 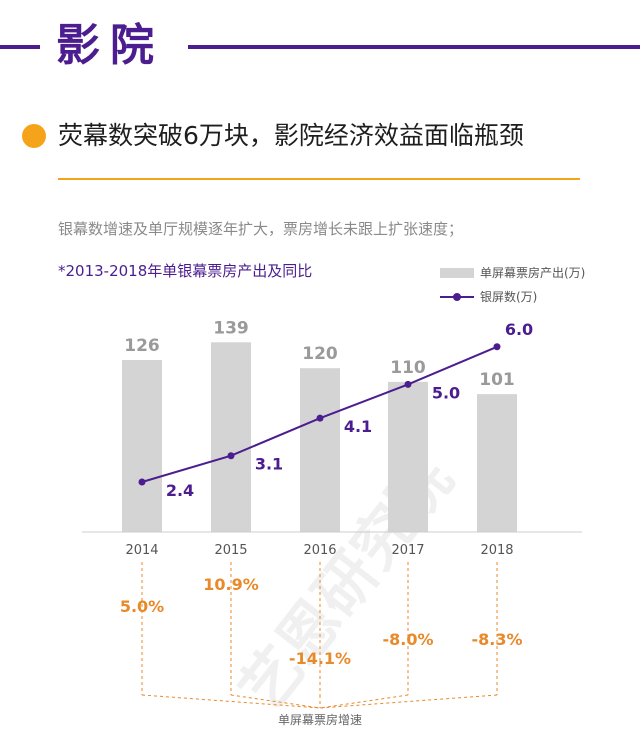 I want to click on growth-value-label: 10.9%, so click(x=231, y=584).